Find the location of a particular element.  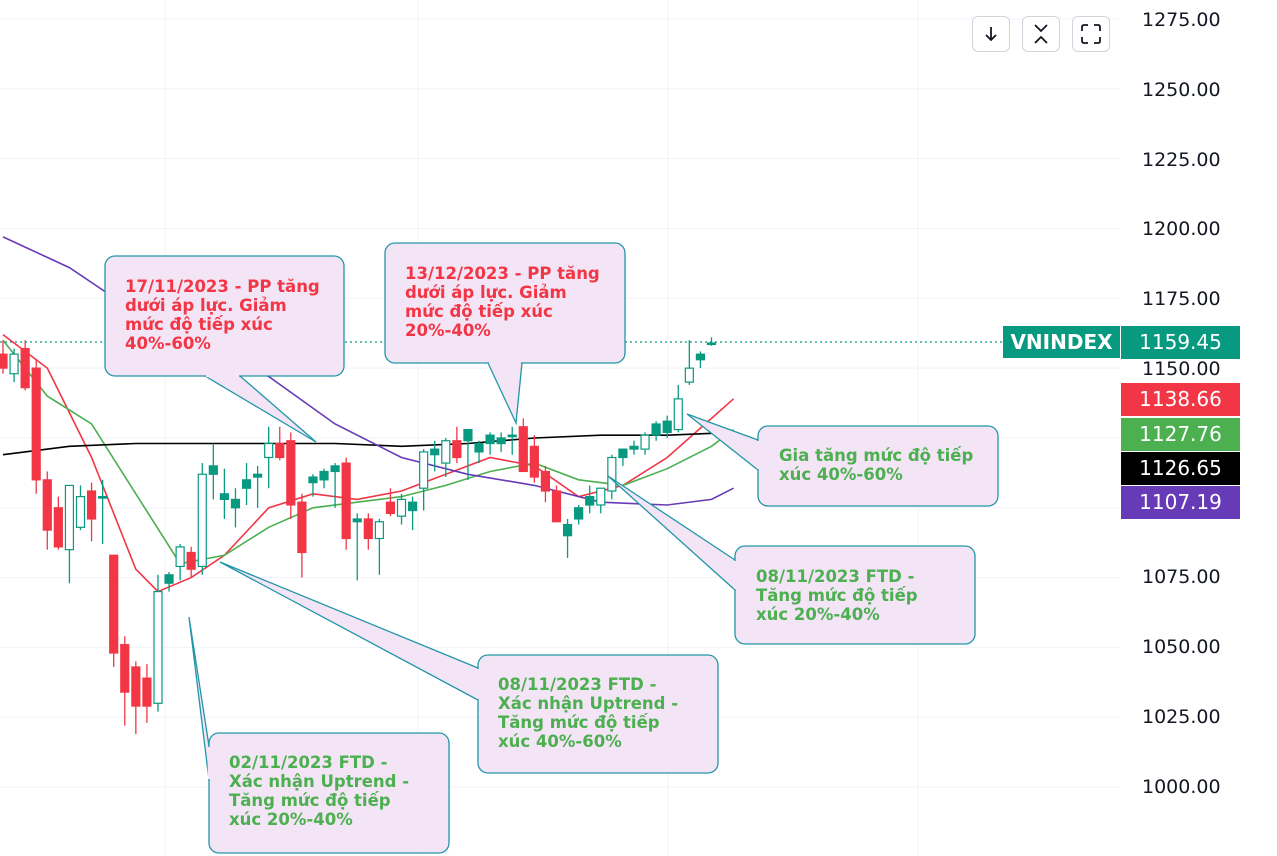

last-price-tag: 1159.45 is located at coordinates (1180, 342).